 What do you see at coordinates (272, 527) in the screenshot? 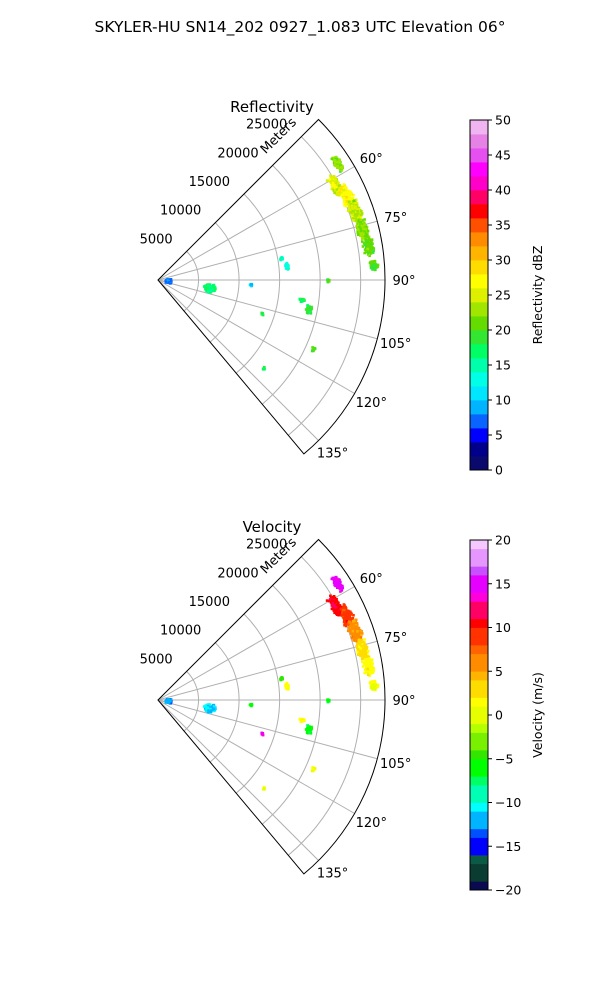
I see `velocity-title: Velocity` at bounding box center [272, 527].